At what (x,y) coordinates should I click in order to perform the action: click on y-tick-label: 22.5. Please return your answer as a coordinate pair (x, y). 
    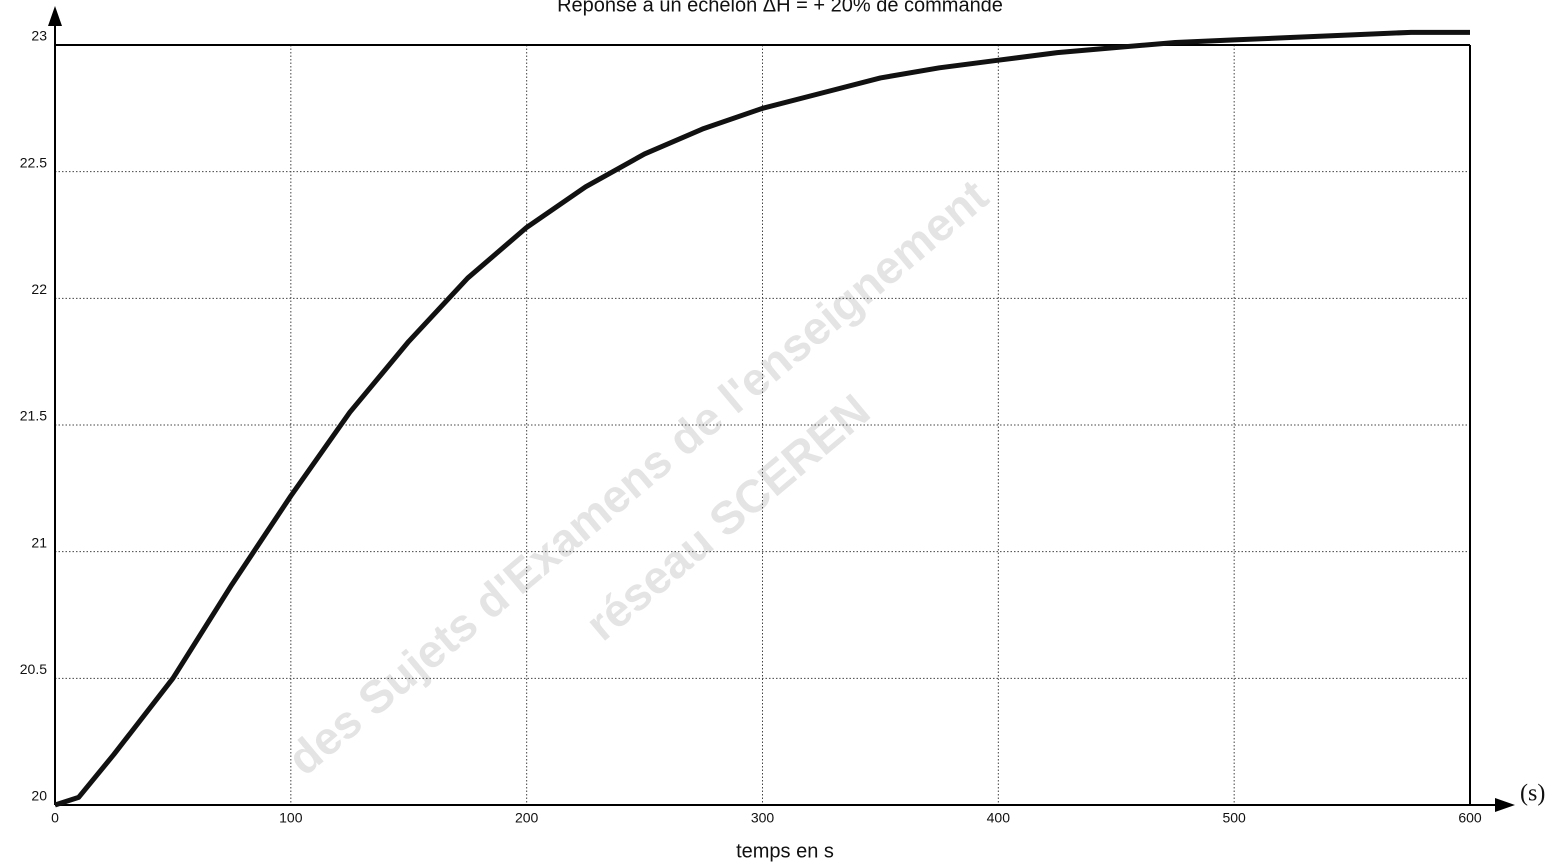
    Looking at the image, I should click on (33, 162).